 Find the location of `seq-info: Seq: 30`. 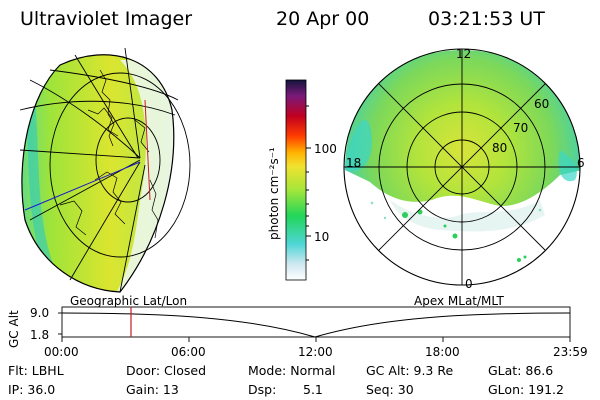

seq-info: Seq: 30 is located at coordinates (390, 389).